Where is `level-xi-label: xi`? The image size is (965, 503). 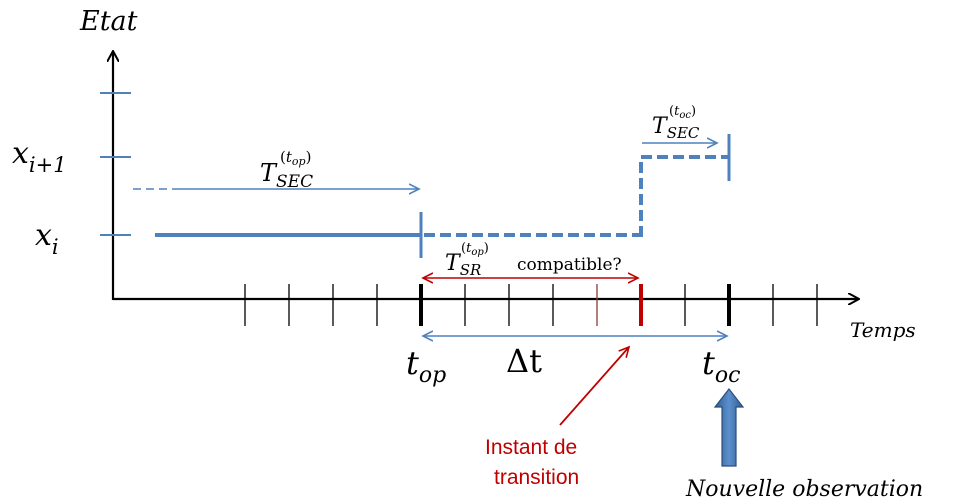
level-xi-label: xi is located at coordinates (47, 238).